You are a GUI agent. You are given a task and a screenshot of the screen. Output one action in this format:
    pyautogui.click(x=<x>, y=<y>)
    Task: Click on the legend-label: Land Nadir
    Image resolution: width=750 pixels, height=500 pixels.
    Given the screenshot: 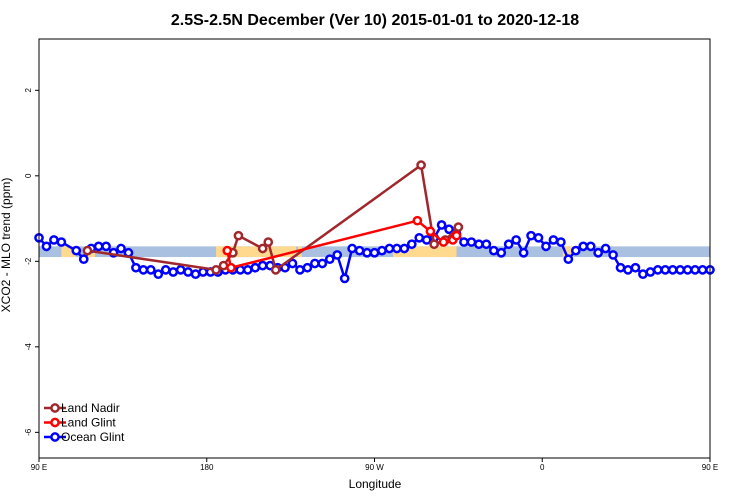 What is the action you would take?
    pyautogui.click(x=90, y=408)
    